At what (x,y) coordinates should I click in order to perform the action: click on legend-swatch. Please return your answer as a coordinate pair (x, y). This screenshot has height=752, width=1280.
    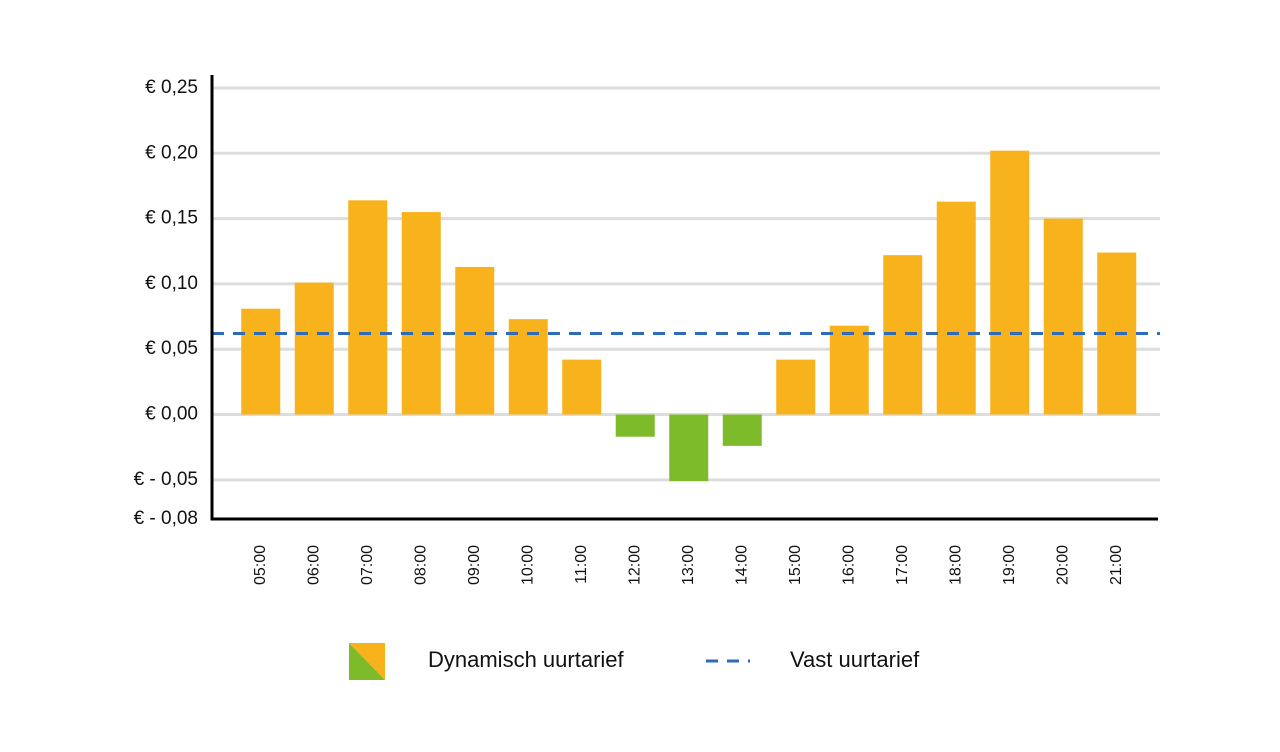
    Looking at the image, I should click on (367, 661).